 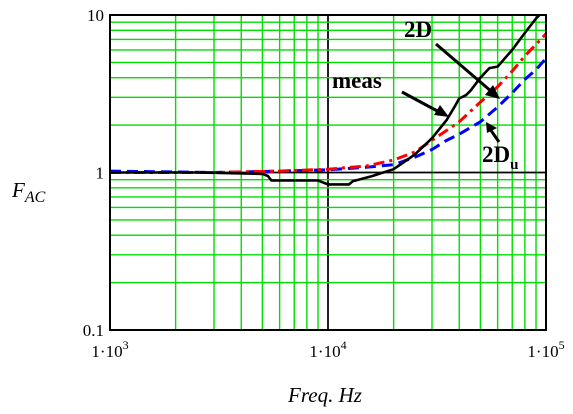 I want to click on y-axis-label-main: F, so click(x=18, y=190).